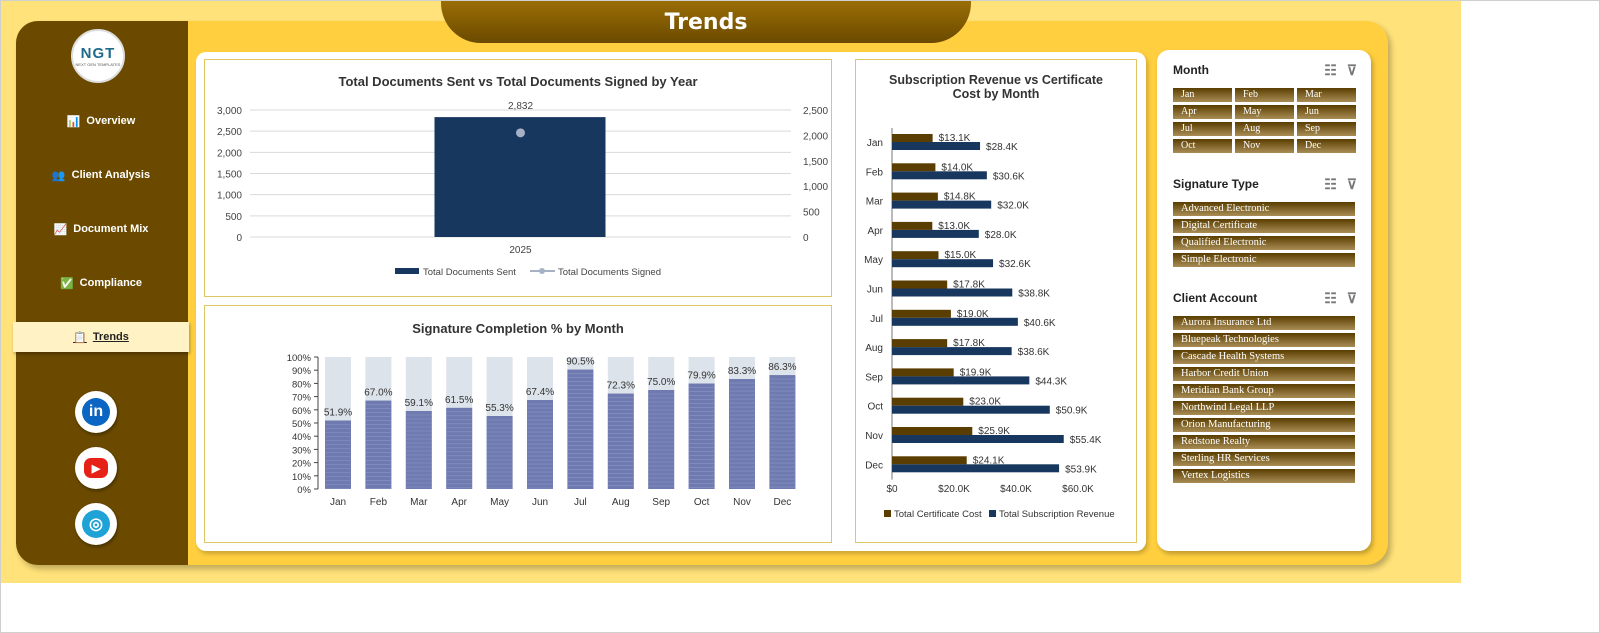 The height and width of the screenshot is (633, 1600). I want to click on legend-label-signed: Total Documents Signed, so click(609, 272).